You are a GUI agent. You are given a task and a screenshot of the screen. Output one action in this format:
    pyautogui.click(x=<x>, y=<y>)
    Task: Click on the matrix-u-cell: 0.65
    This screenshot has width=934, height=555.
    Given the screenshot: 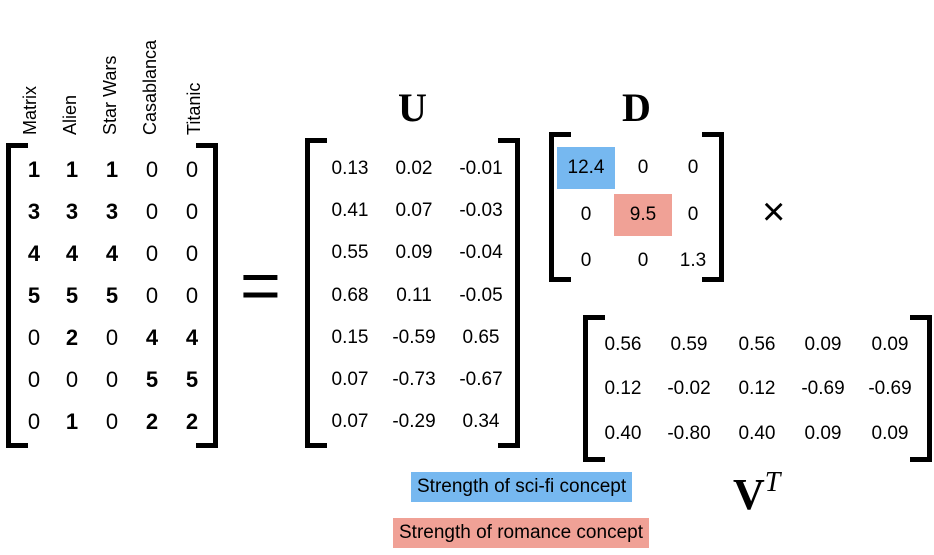 What is the action you would take?
    pyautogui.click(x=481, y=337)
    